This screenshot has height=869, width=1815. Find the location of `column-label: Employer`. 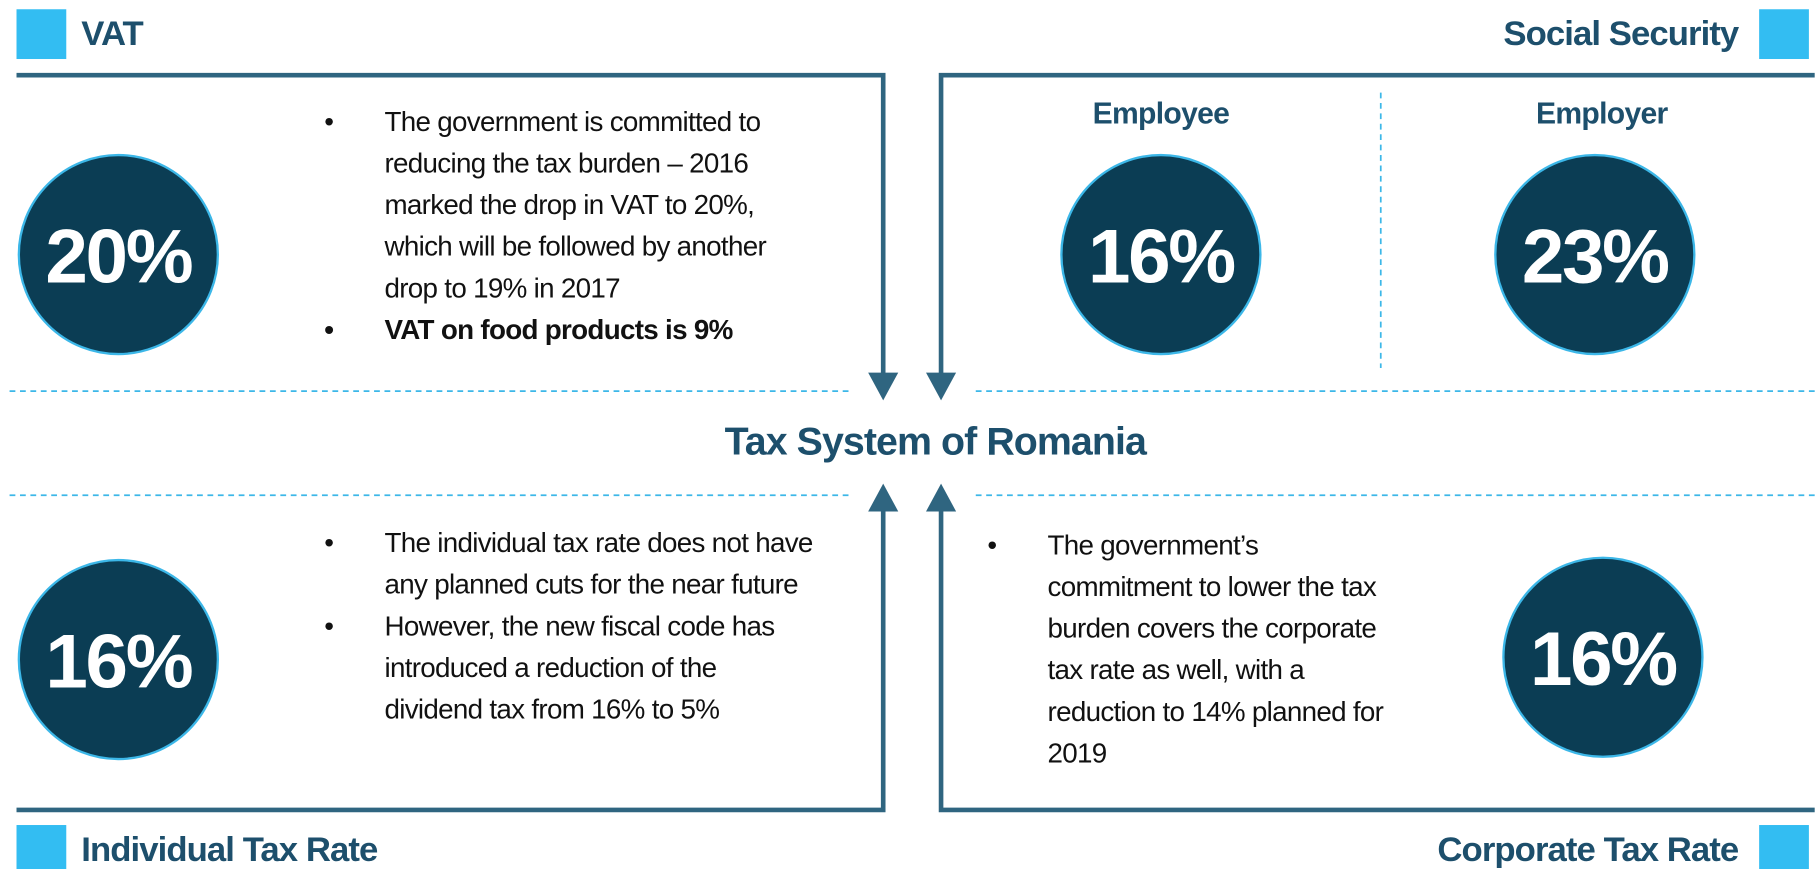

column-label: Employer is located at coordinates (1602, 114).